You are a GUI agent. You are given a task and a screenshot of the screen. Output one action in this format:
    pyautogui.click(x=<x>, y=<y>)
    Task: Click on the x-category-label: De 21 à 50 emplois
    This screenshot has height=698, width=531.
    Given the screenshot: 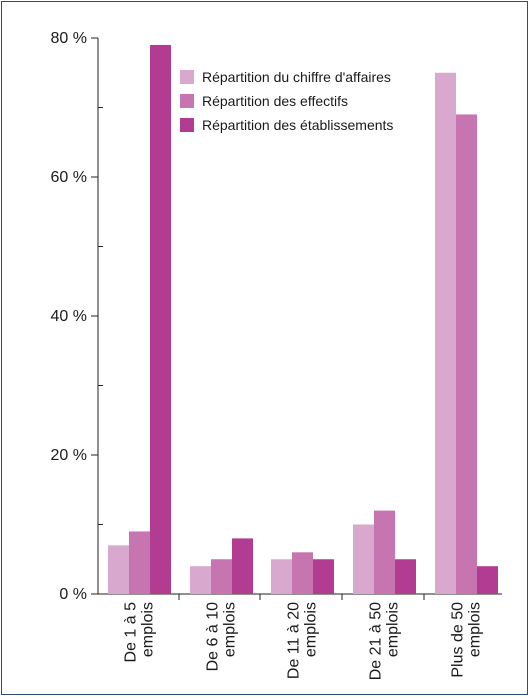 What is the action you would take?
    pyautogui.click(x=385, y=641)
    